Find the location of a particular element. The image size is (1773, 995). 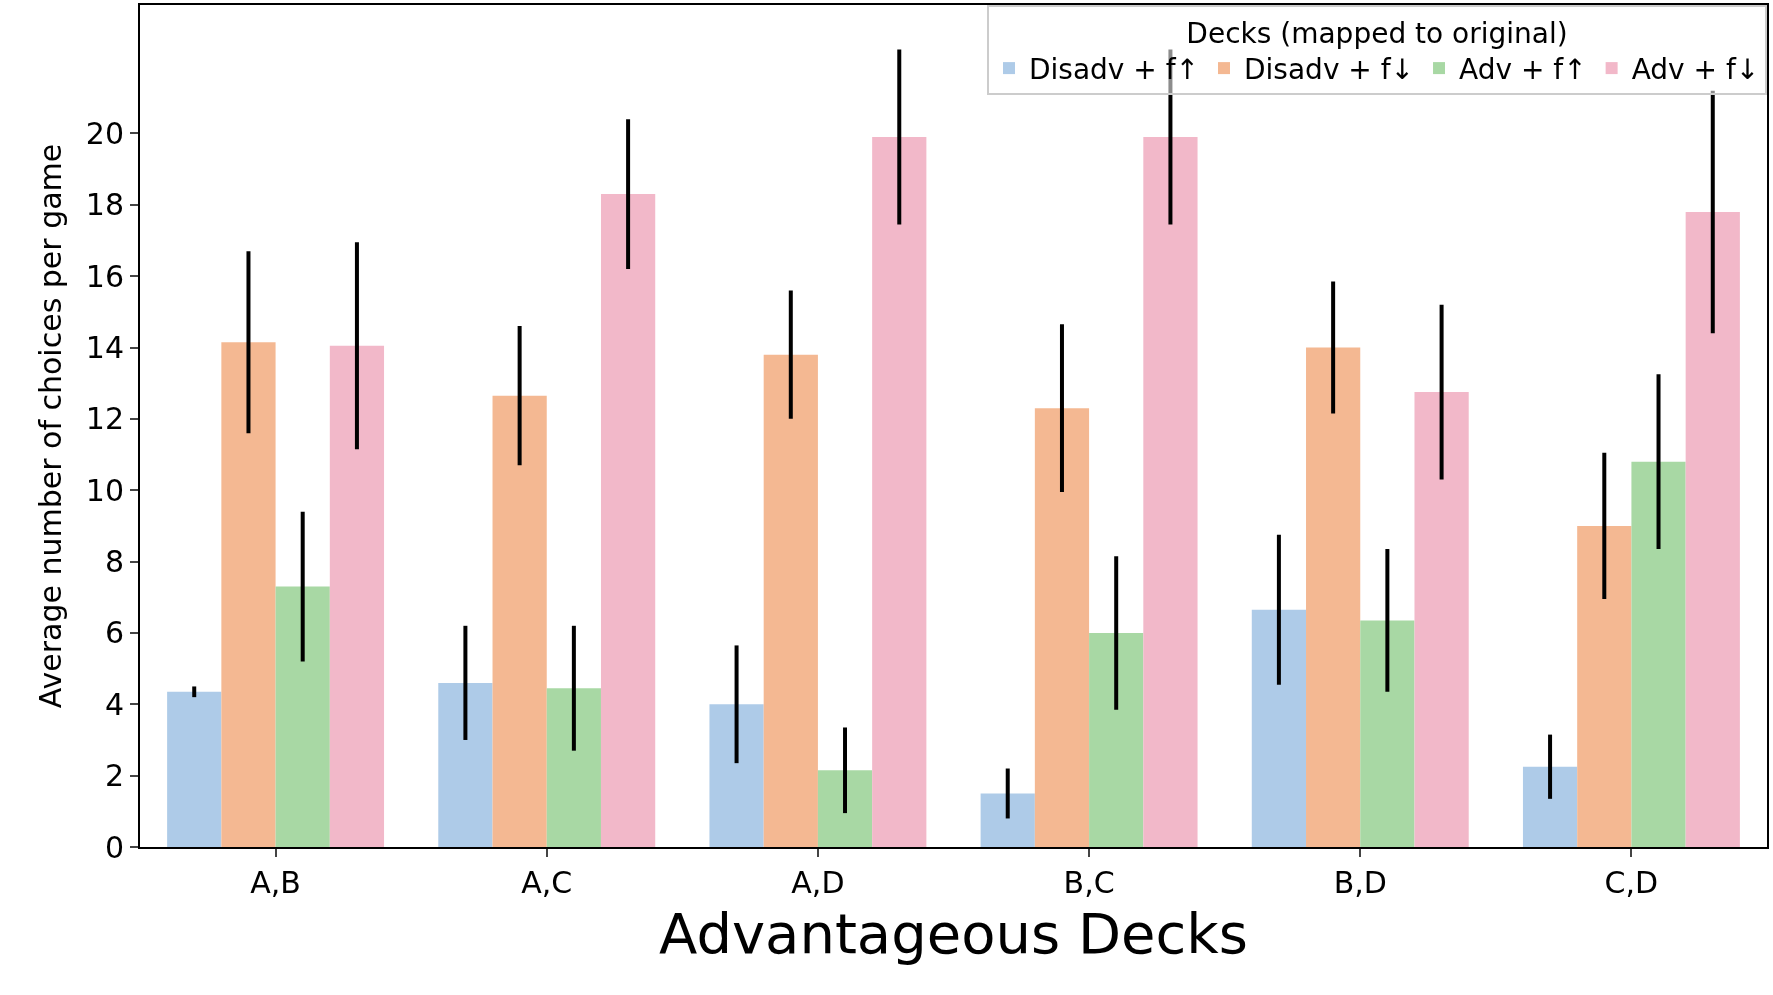

y-tick-label: 6 is located at coordinates (114, 633).